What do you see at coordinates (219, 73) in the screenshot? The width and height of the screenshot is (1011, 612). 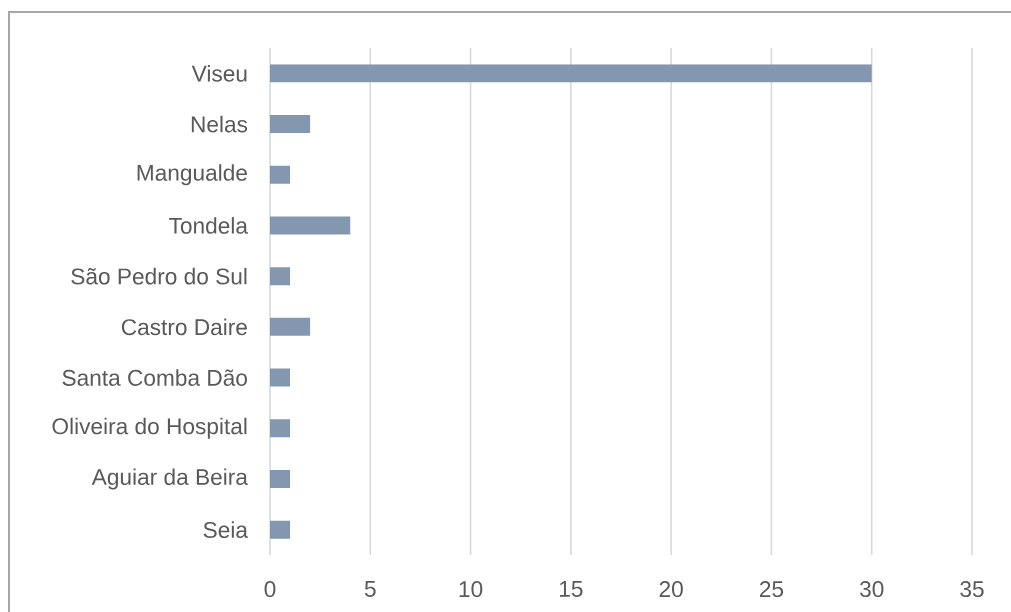 I see `y-tick-label: Viseu` at bounding box center [219, 73].